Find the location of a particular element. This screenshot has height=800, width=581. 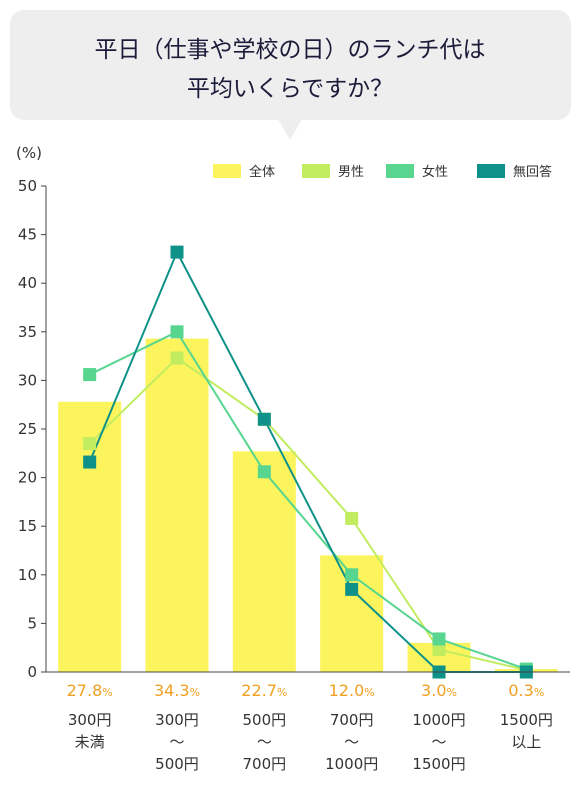

data-label: 12.0% is located at coordinates (352, 690).